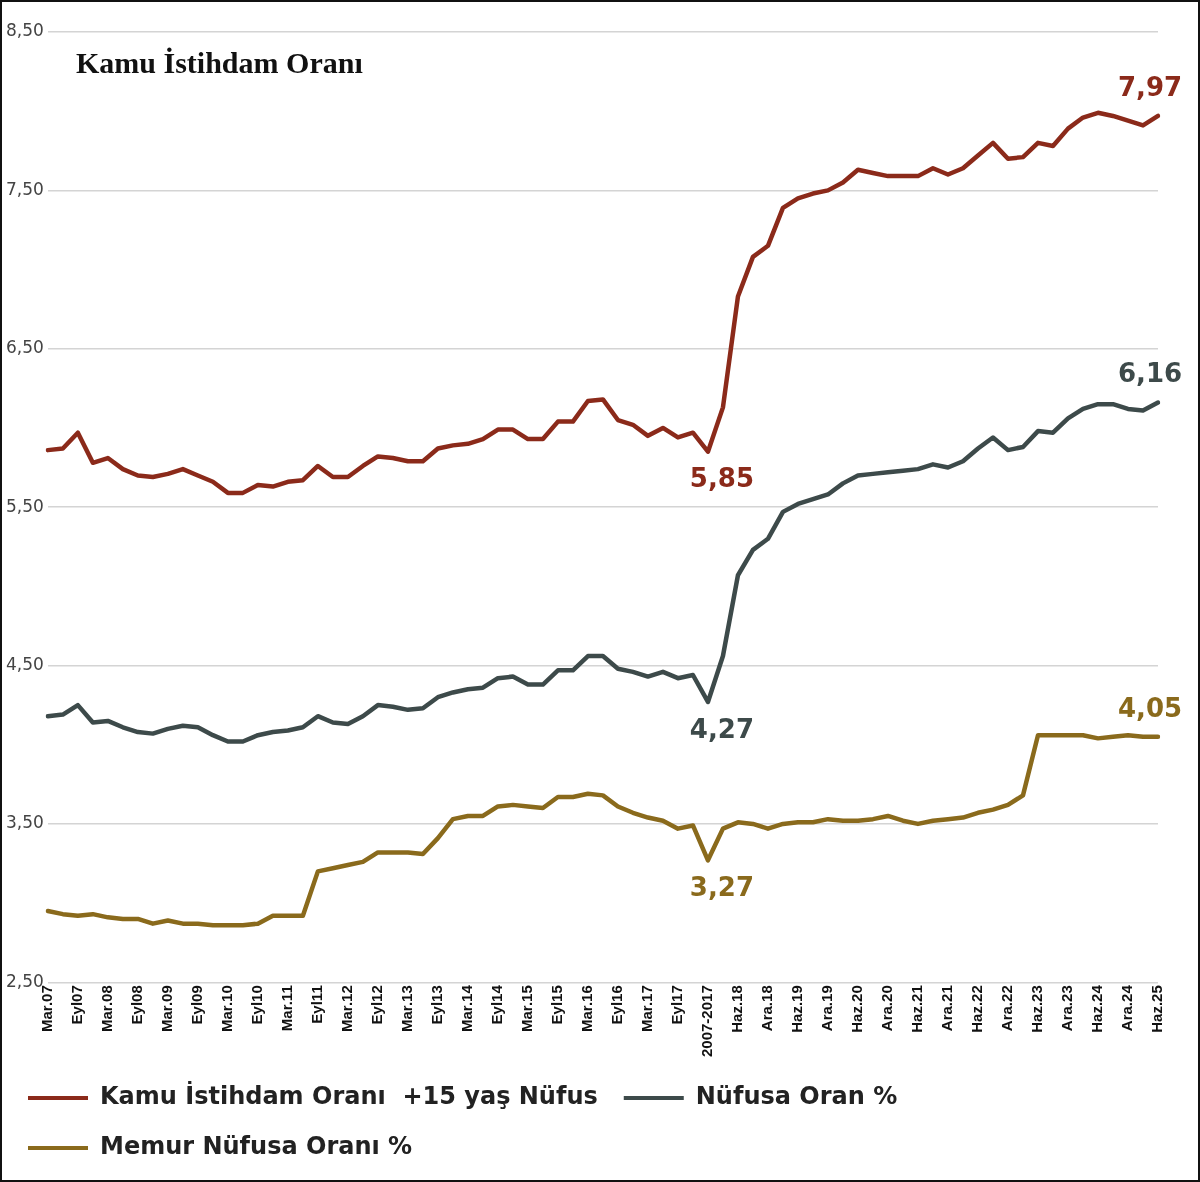 The image size is (1200, 1182). Describe the element at coordinates (76, 1005) in the screenshot. I see `x-tick-label: Eyl07` at that location.